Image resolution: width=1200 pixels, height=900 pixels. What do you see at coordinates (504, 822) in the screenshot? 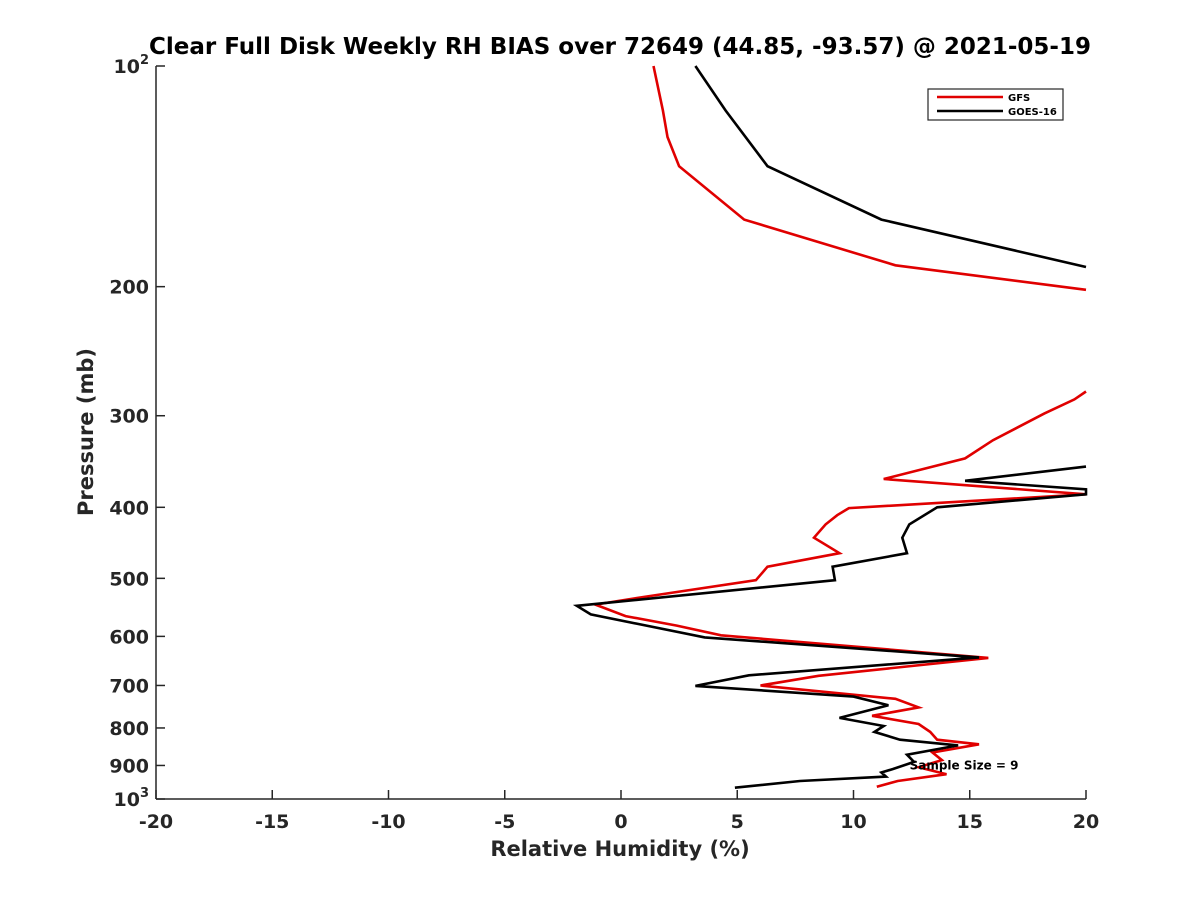
I see `x-tick-label: -5` at bounding box center [504, 822].